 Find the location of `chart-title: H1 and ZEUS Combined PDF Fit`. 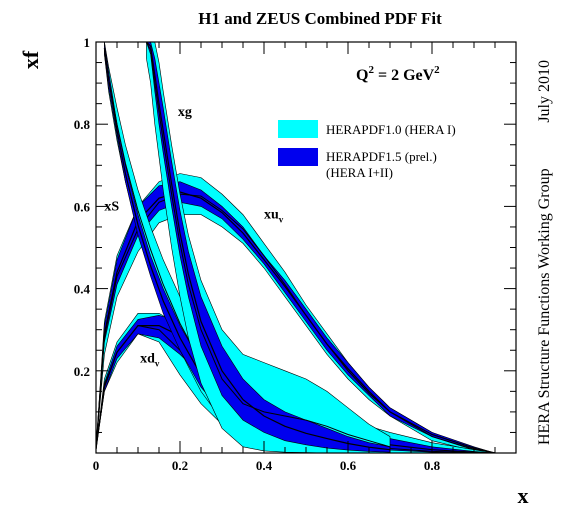

chart-title: H1 and ZEUS Combined PDF Fit is located at coordinates (320, 18).